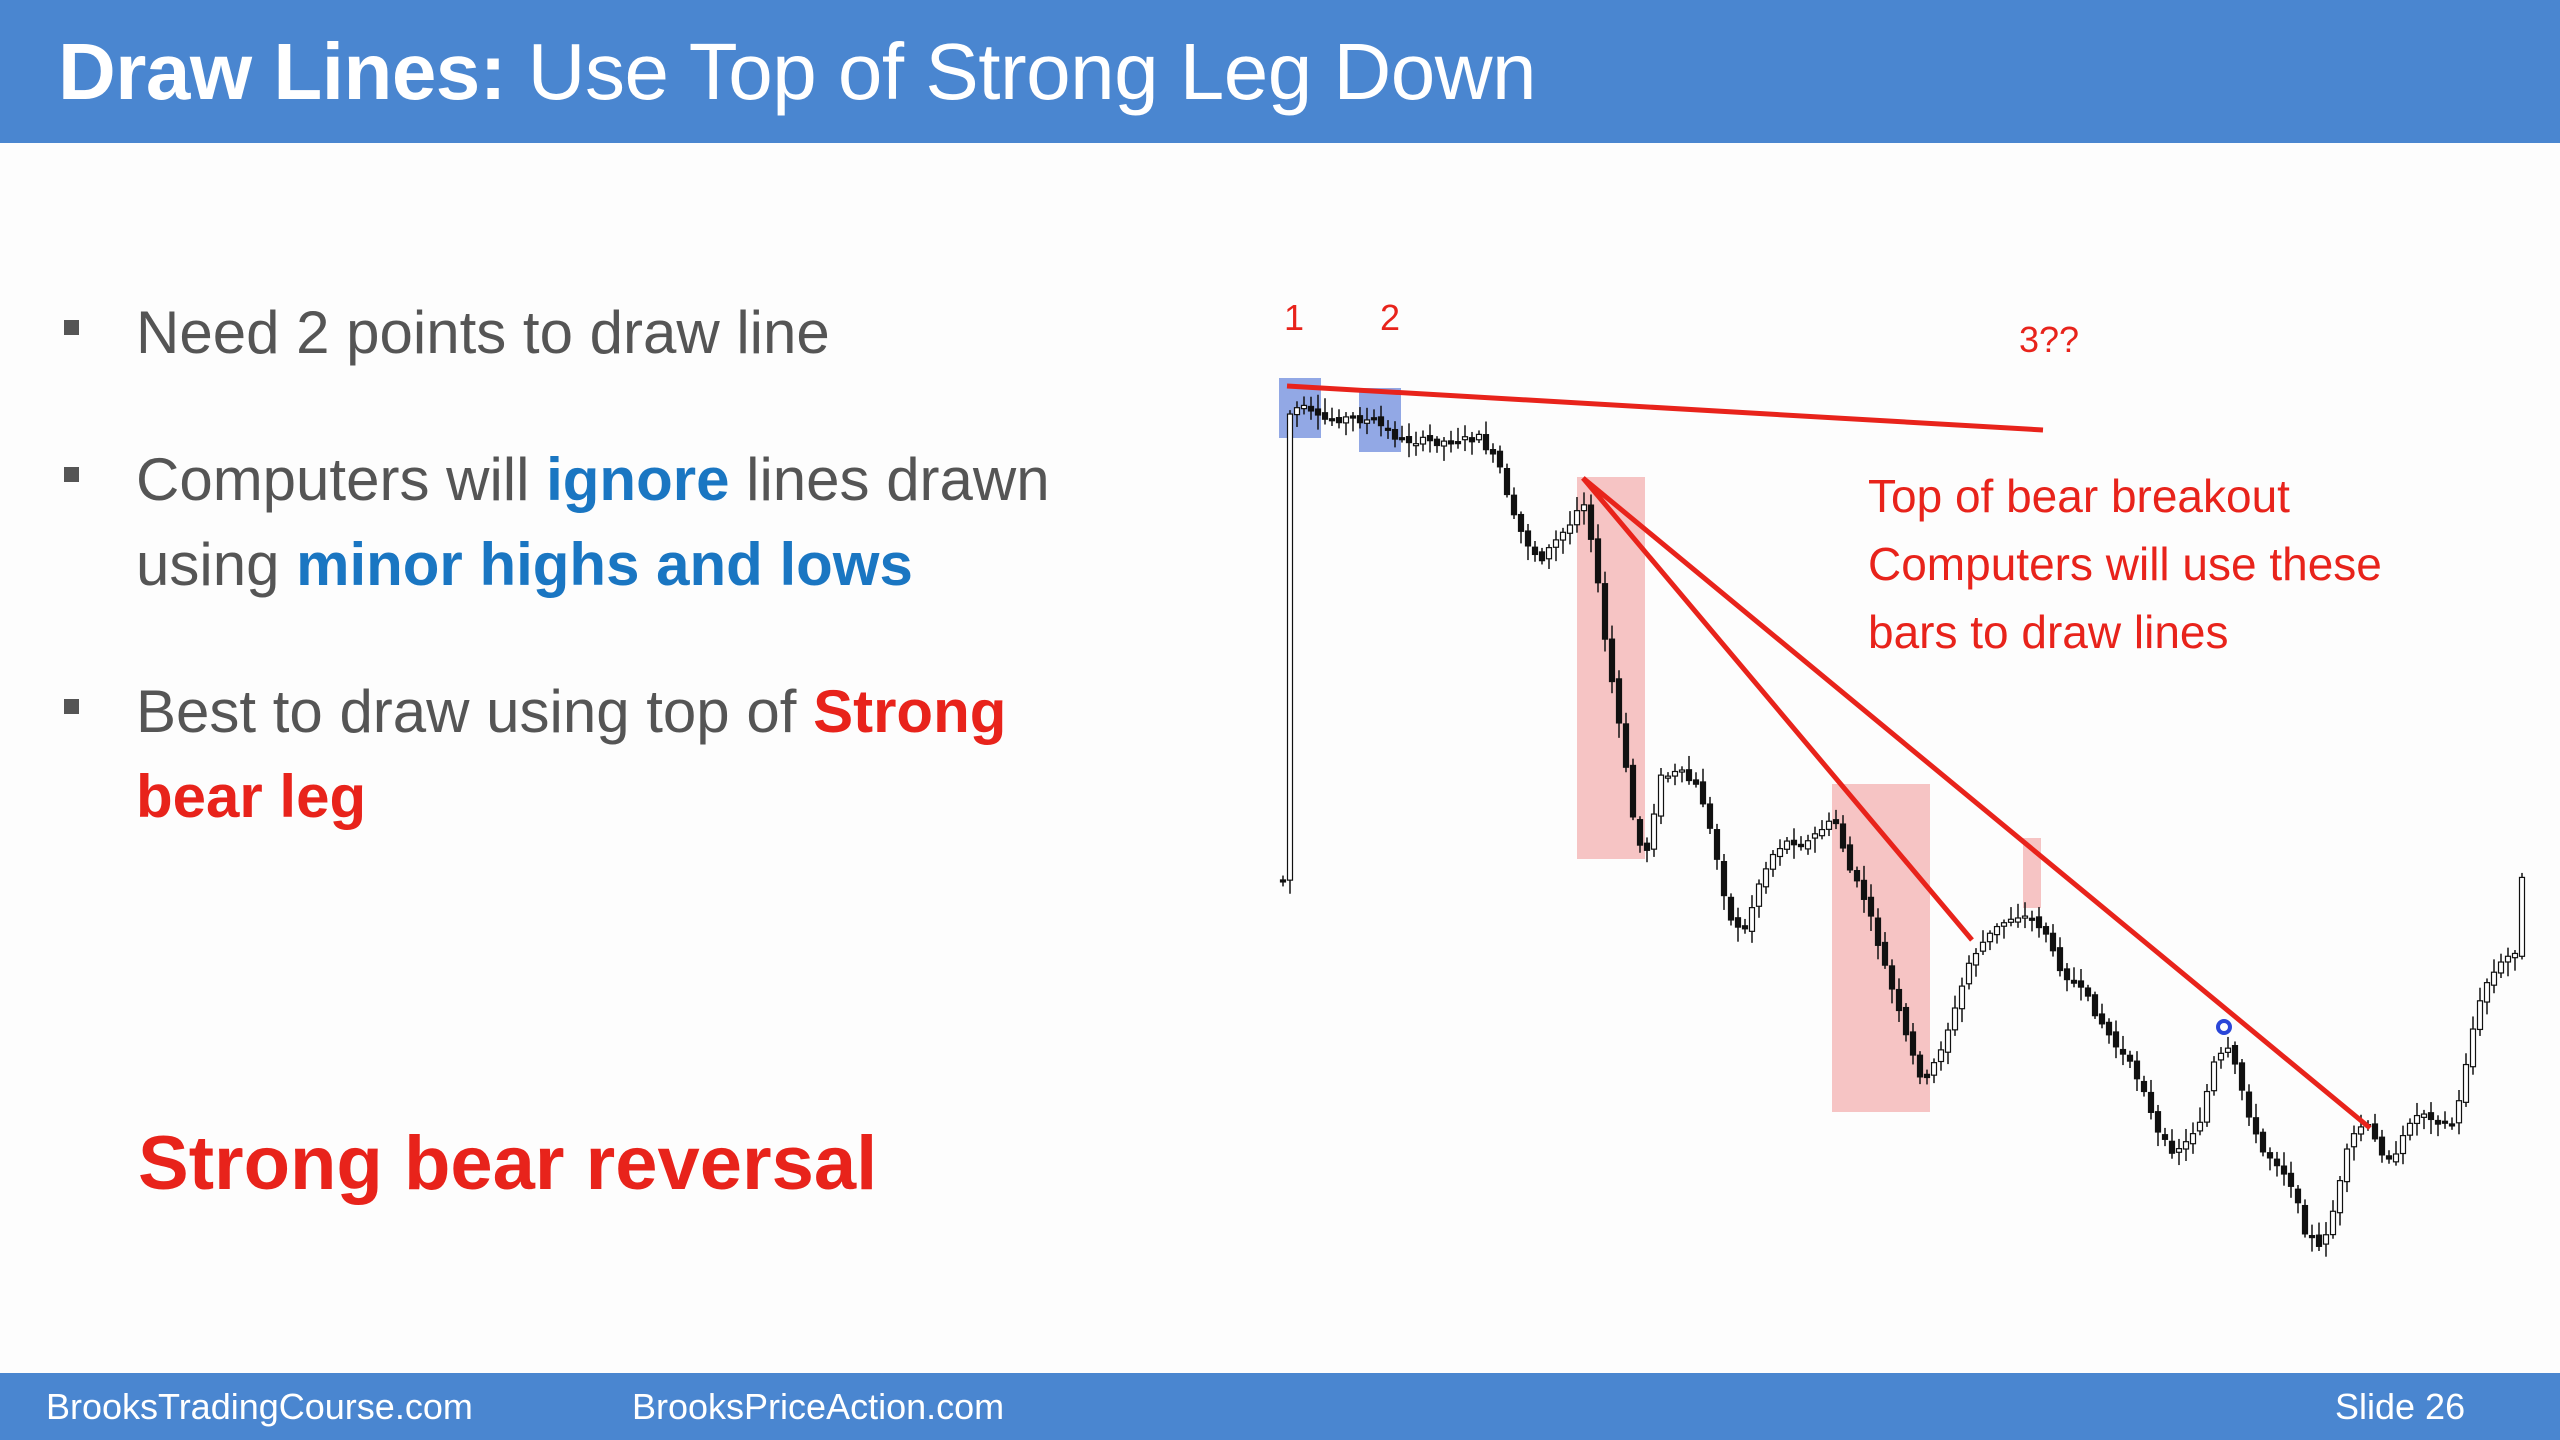 This screenshot has width=2560, height=1440. What do you see at coordinates (475, 711) in the screenshot?
I see `bullet-3-text: Best to draw using top of` at bounding box center [475, 711].